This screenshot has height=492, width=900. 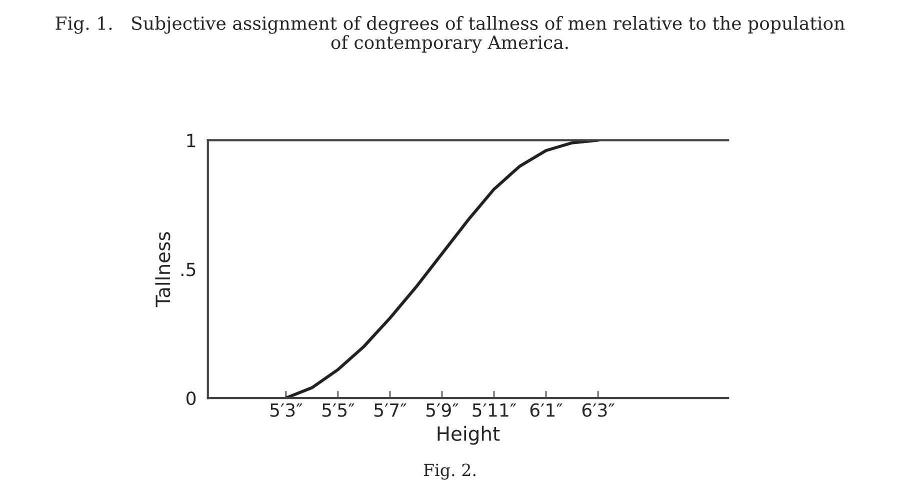 What do you see at coordinates (494, 410) in the screenshot?
I see `x-tick-label: 5′11″` at bounding box center [494, 410].